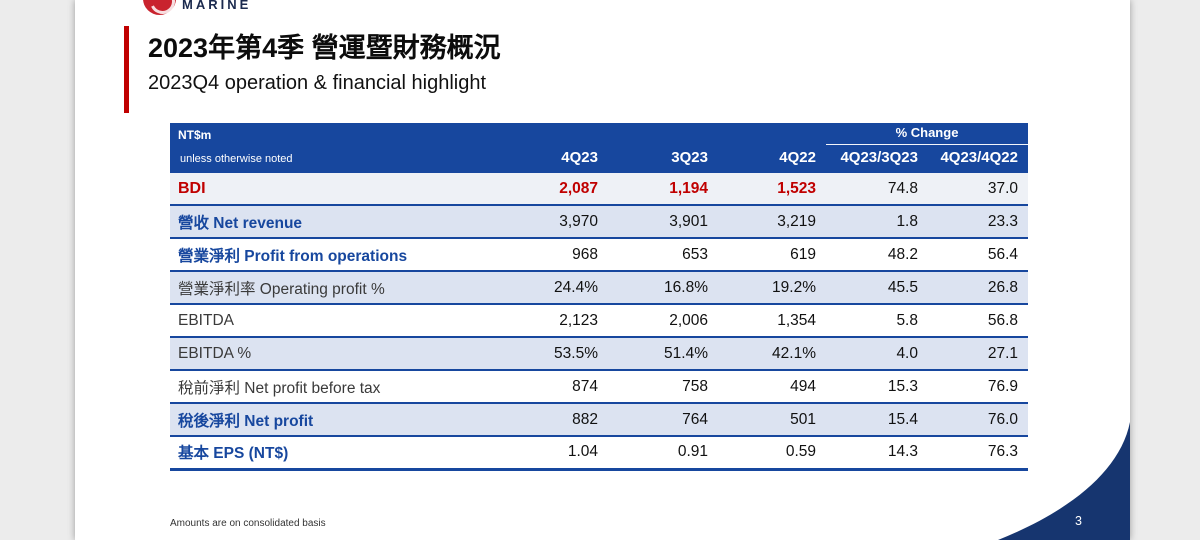 This screenshot has height=540, width=1200. What do you see at coordinates (334, 287) in the screenshot?
I see `cell-label: 營業淨利率 Operating profit %` at bounding box center [334, 287].